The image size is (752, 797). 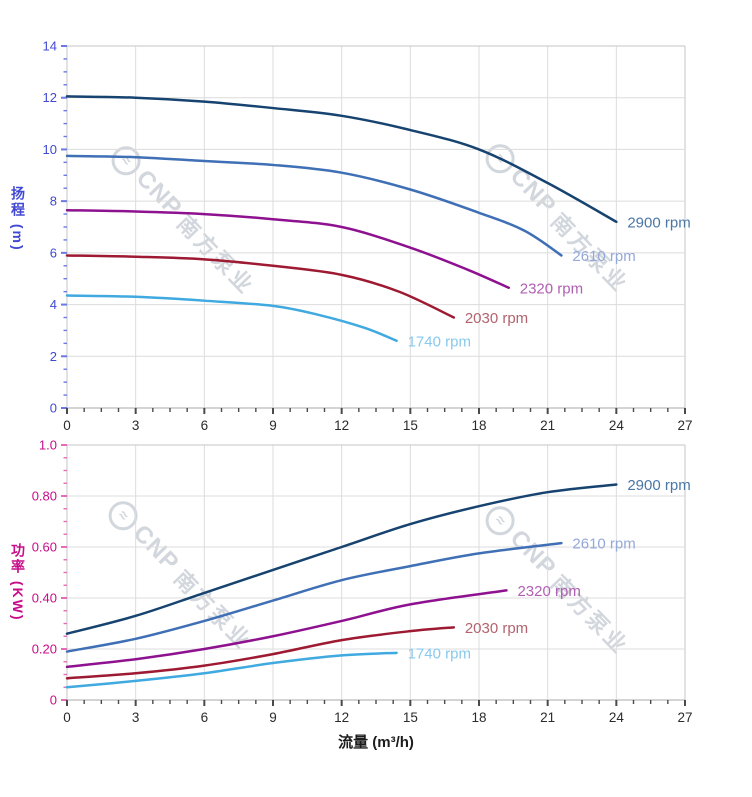 What do you see at coordinates (44, 547) in the screenshot?
I see `power-y-tick-label: 0.60` at bounding box center [44, 547].